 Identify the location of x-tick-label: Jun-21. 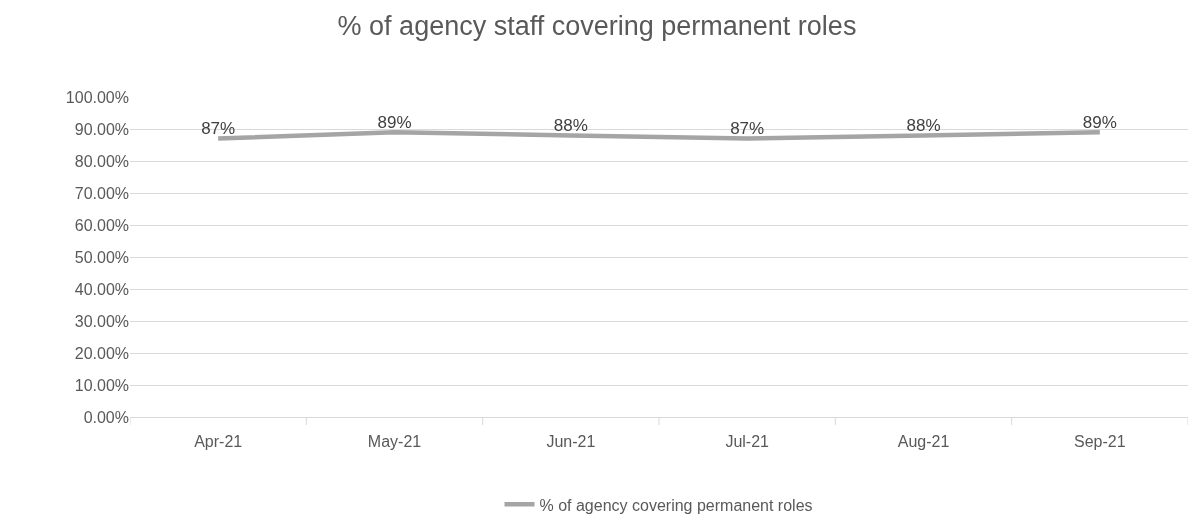
(571, 442).